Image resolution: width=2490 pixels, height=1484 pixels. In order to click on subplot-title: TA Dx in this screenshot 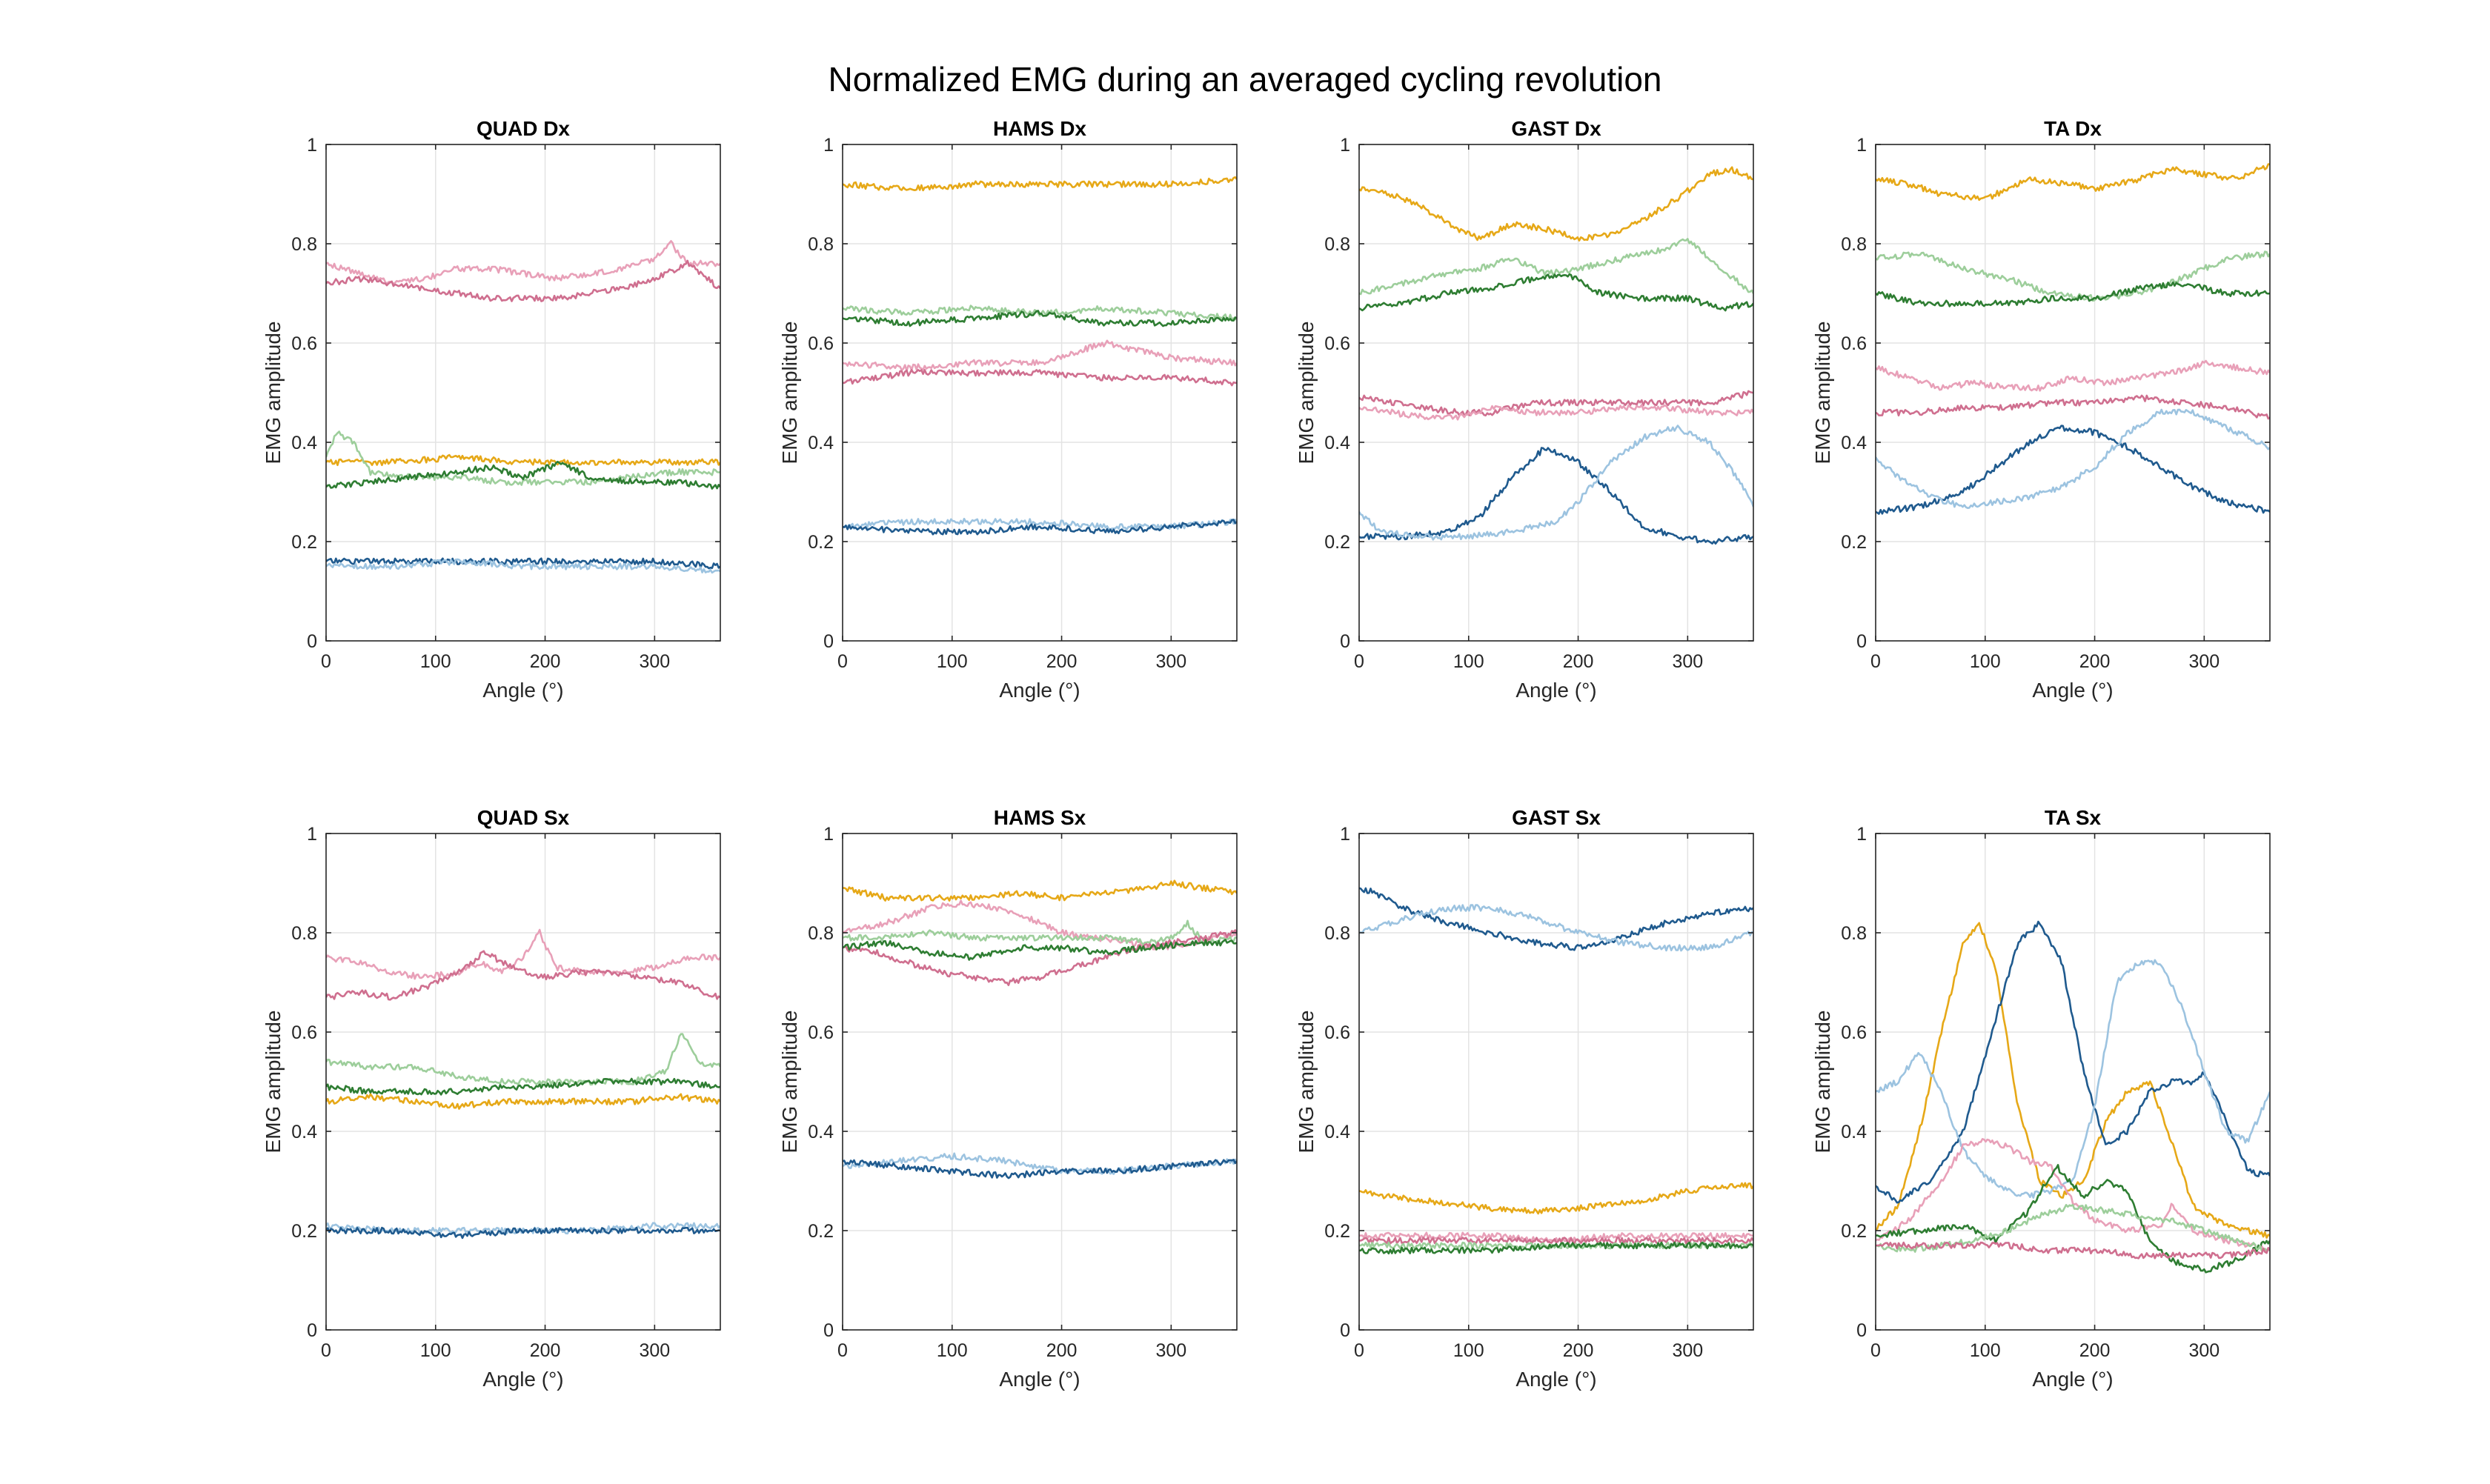, I will do `click(2073, 128)`.